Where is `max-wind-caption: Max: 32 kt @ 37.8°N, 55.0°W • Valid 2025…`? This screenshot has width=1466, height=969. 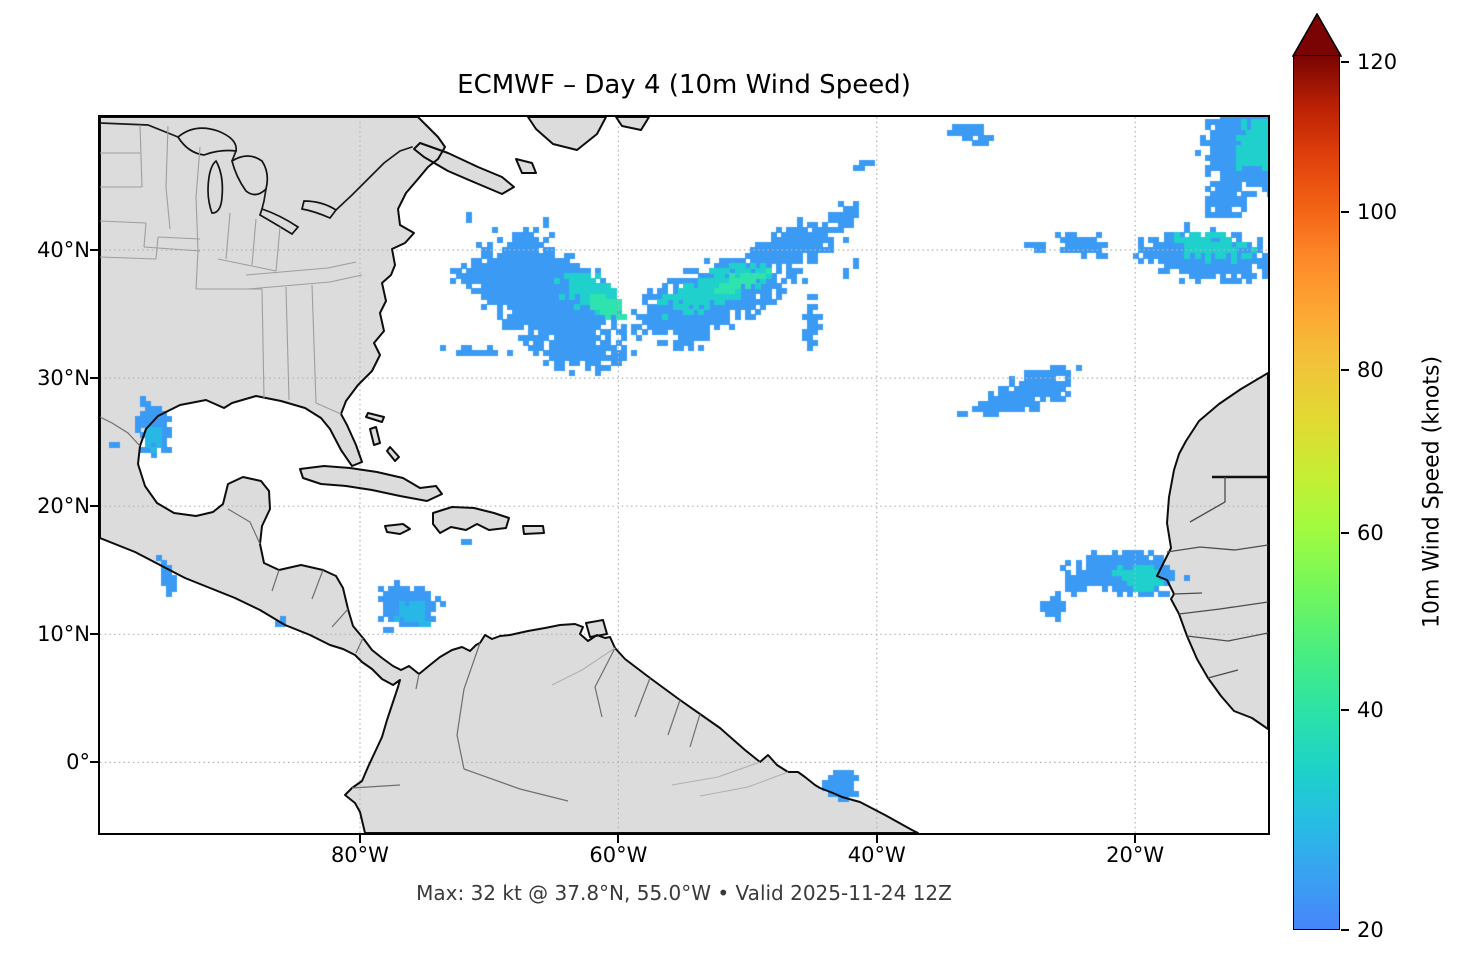
max-wind-caption: Max: 32 kt @ 37.8°N, 55.0°W • Valid 2025… is located at coordinates (684, 893).